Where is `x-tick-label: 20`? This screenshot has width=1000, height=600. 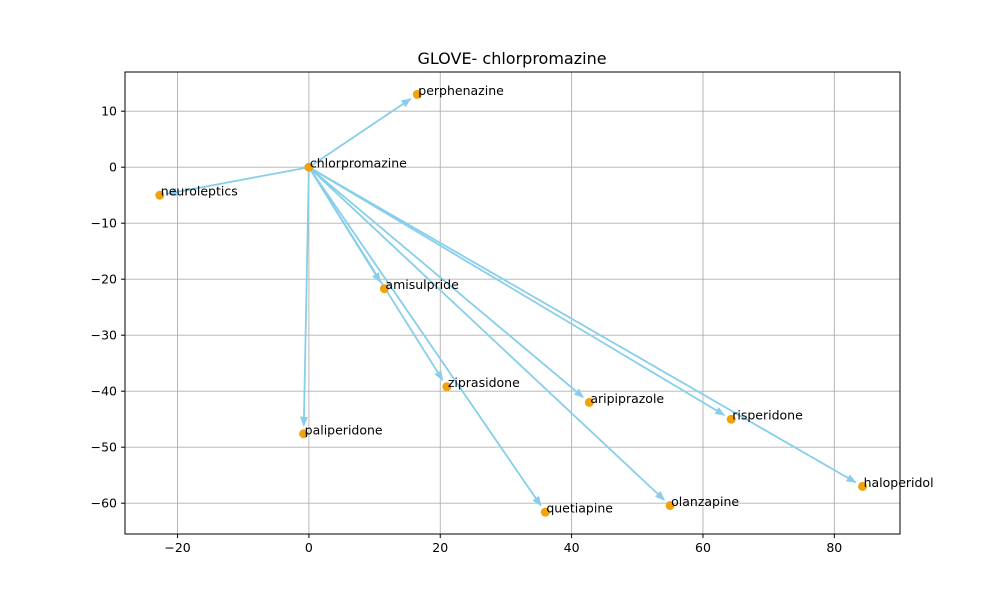 x-tick-label: 20 is located at coordinates (440, 547).